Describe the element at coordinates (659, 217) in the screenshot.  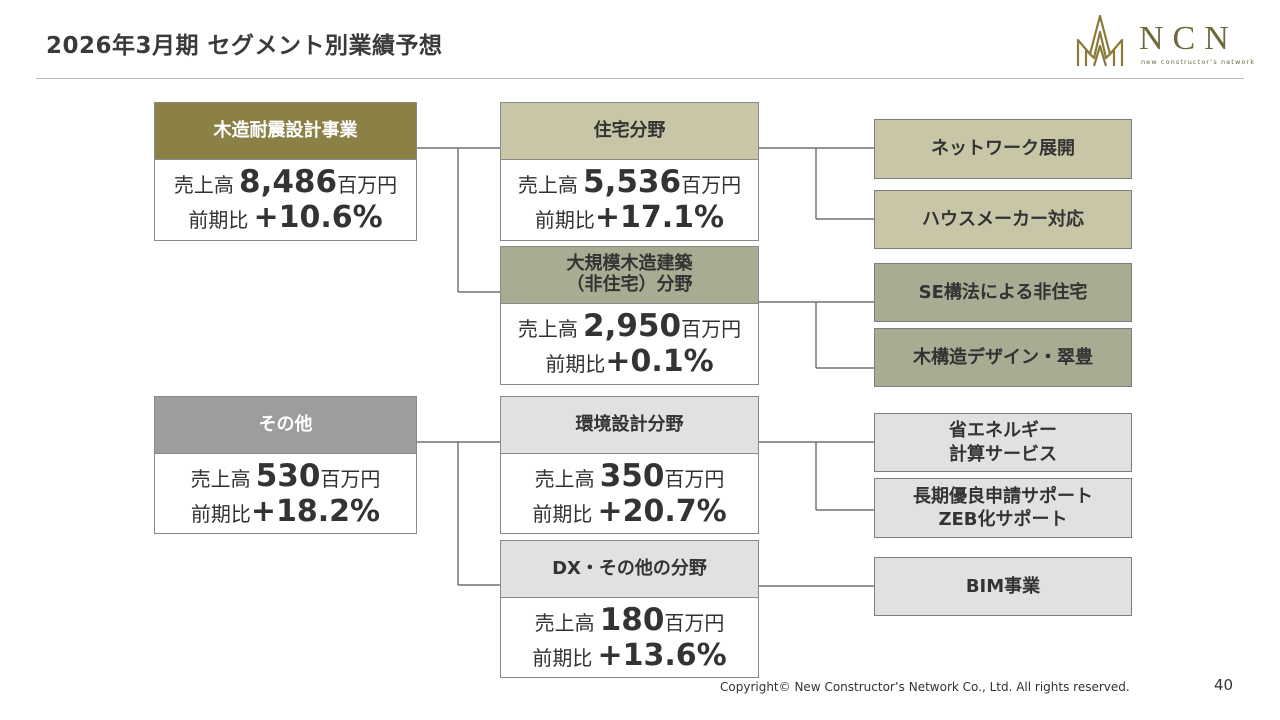
I see `field-housing-yoy: +17.1%` at that location.